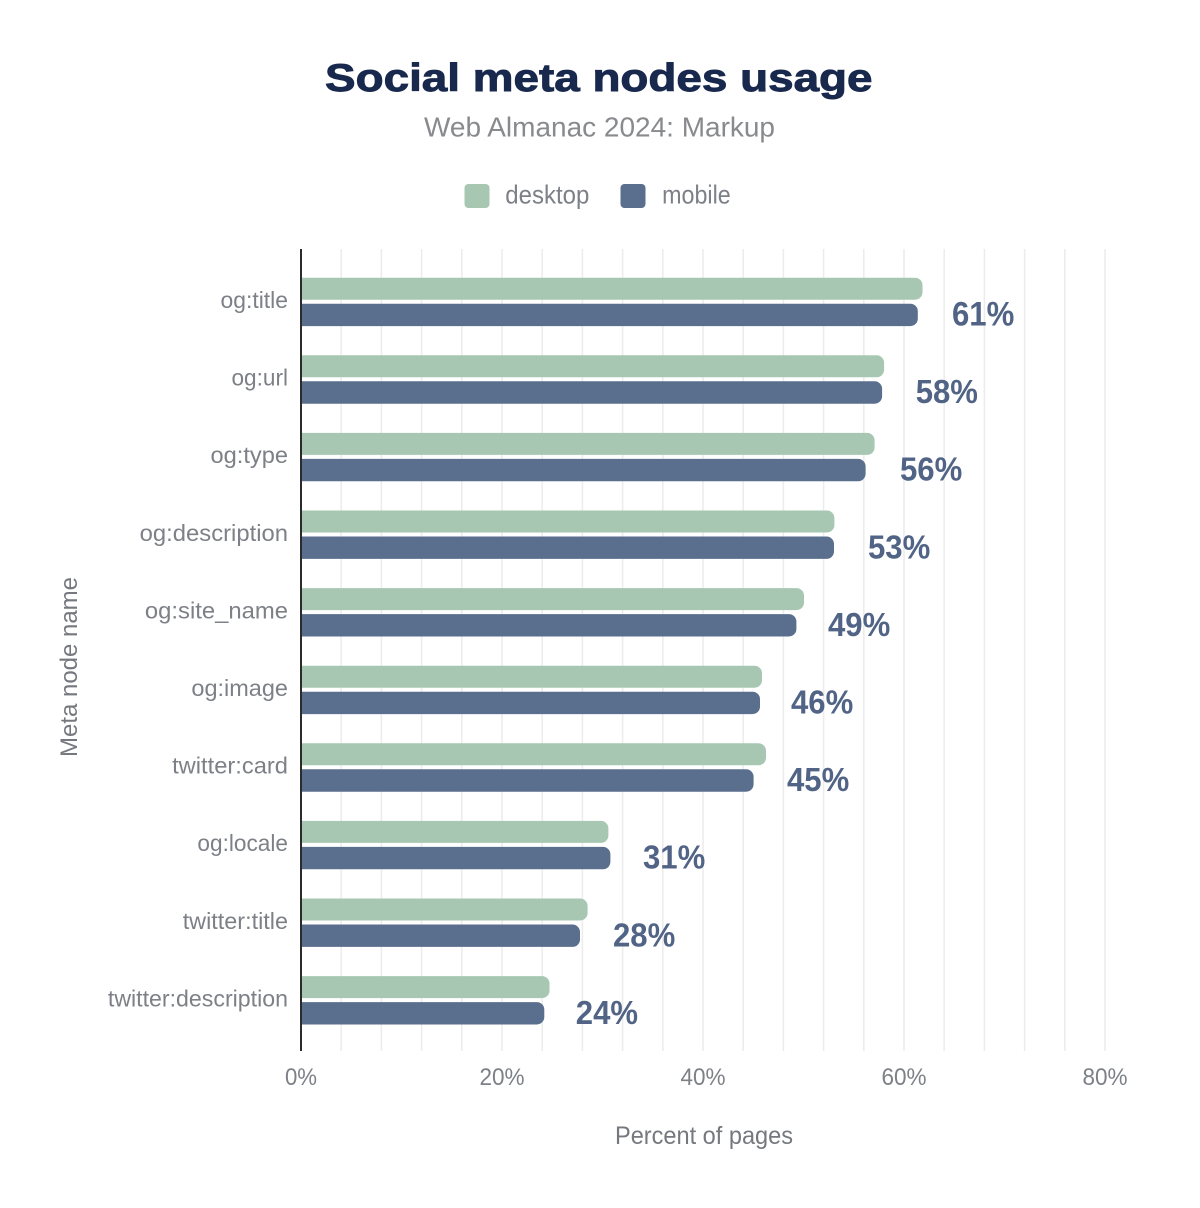 This screenshot has width=1200, height=1208. What do you see at coordinates (599, 78) in the screenshot?
I see `svg-text: Social meta nodes usage` at bounding box center [599, 78].